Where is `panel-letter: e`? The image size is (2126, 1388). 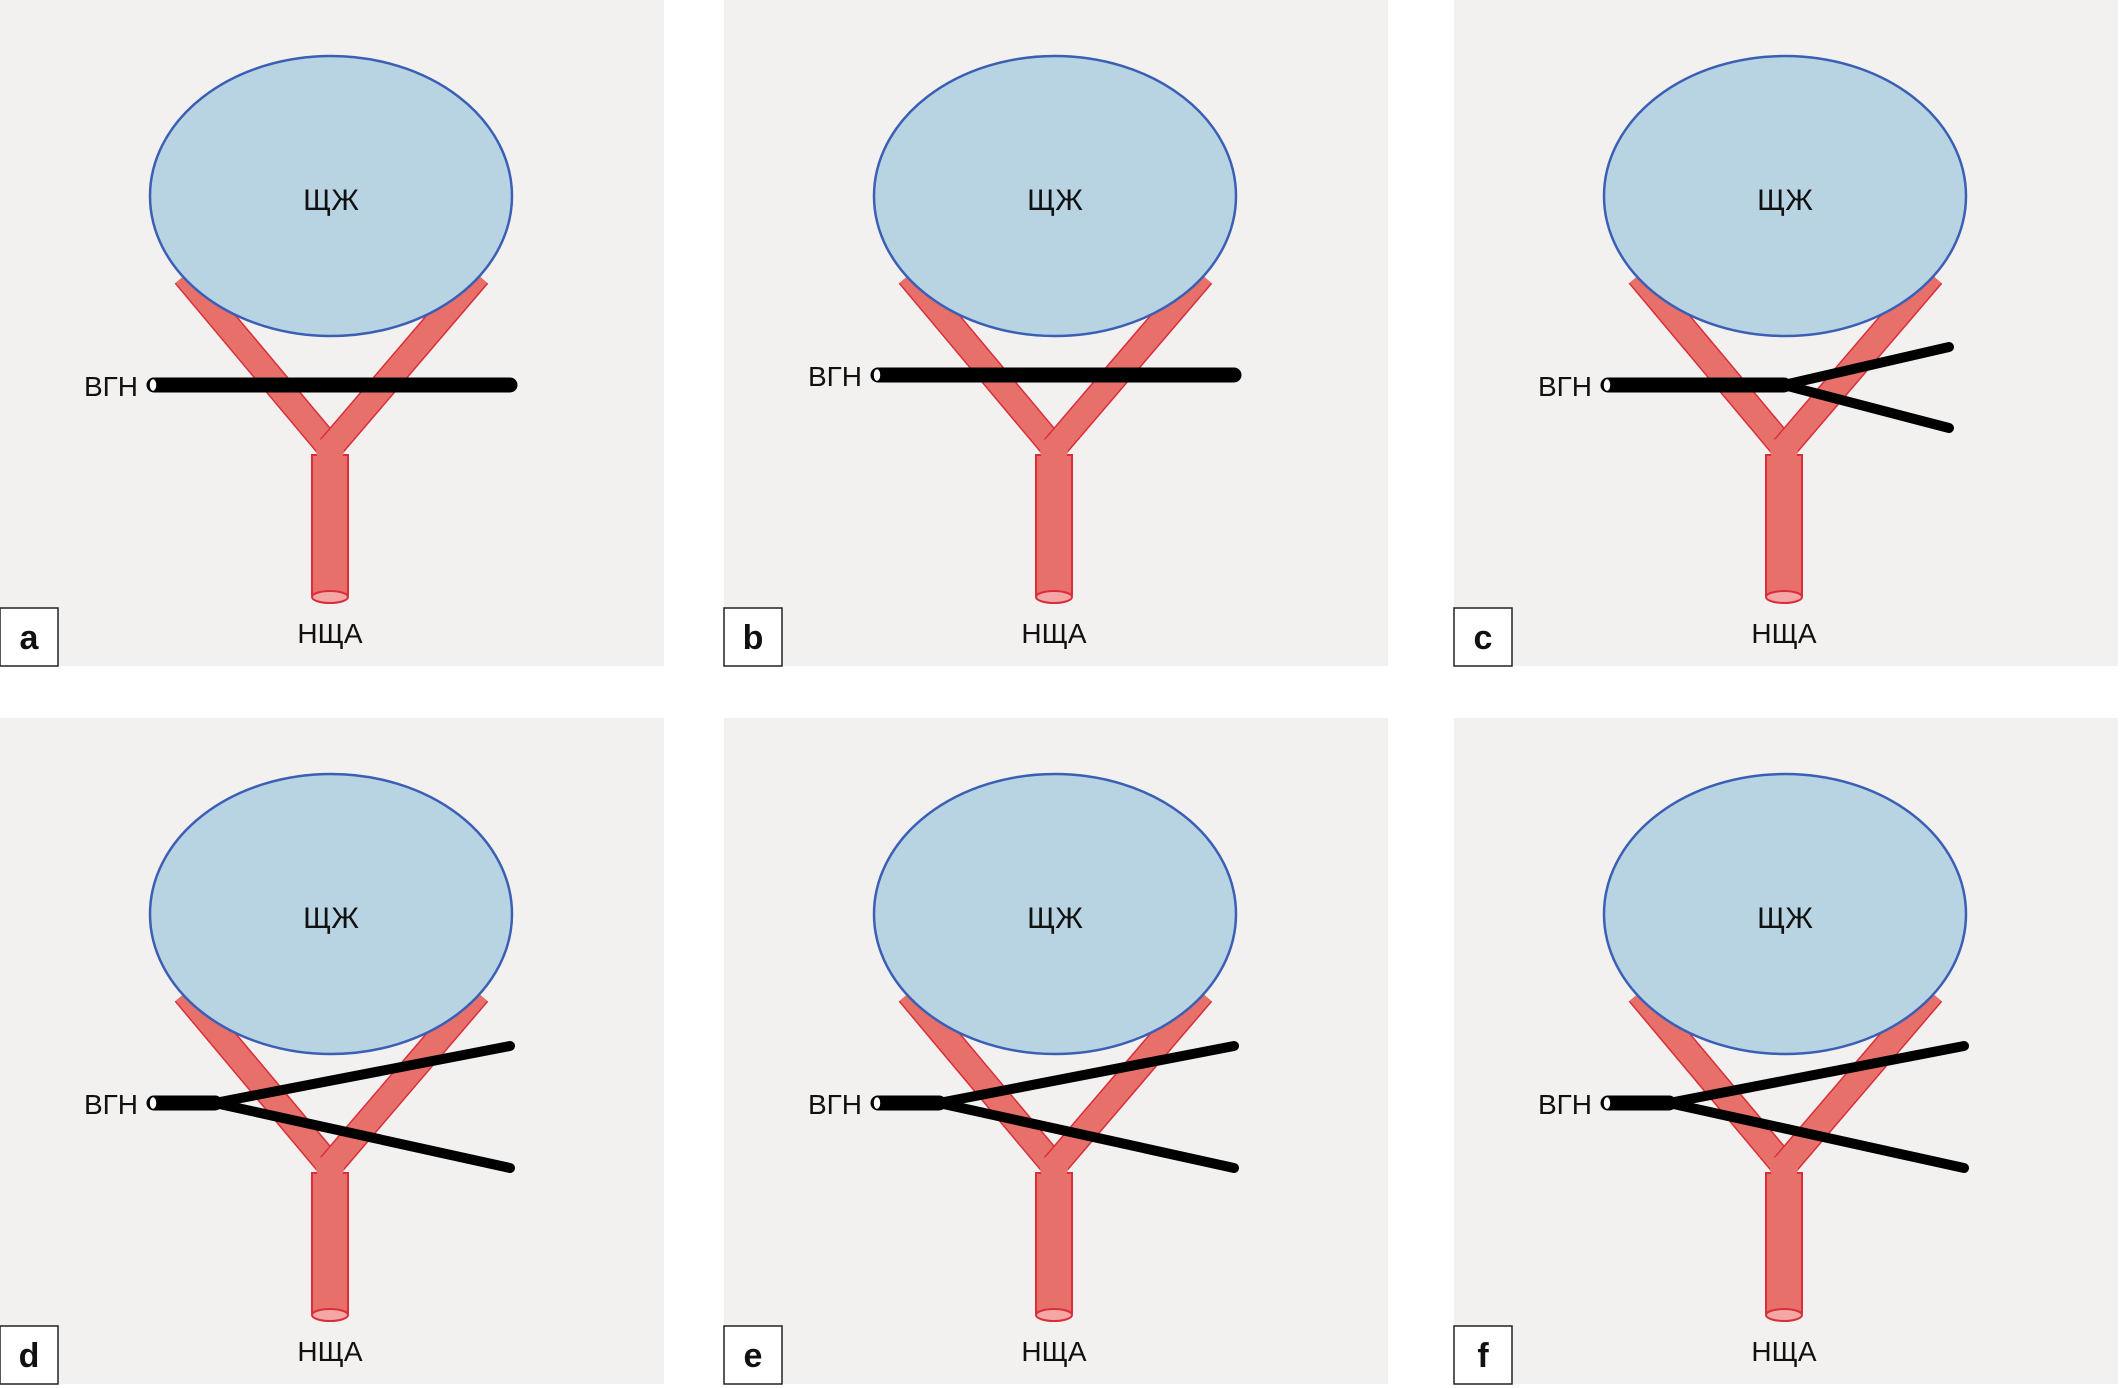 panel-letter: e is located at coordinates (753, 1356).